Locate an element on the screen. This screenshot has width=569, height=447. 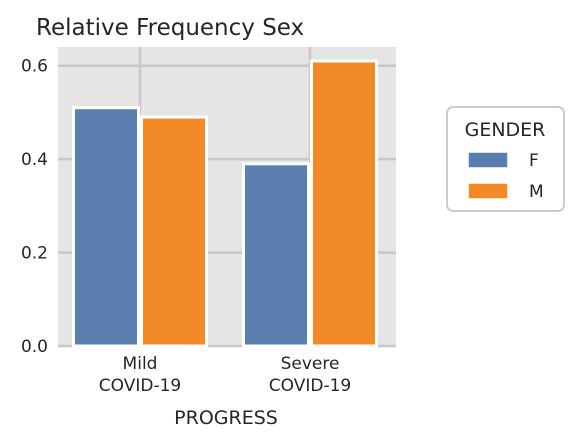
x-category-label: Mild COVID-19 is located at coordinates (140, 375).